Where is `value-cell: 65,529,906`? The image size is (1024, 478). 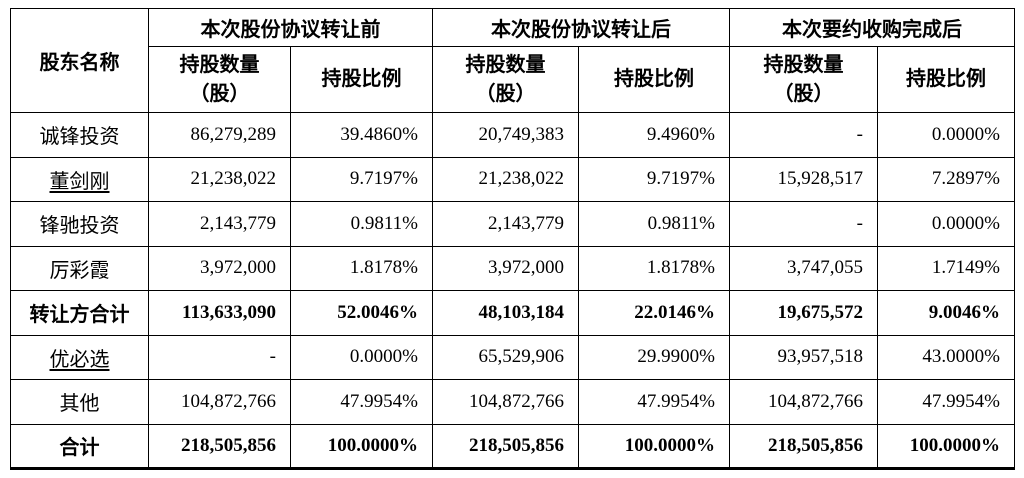
value-cell: 65,529,906 is located at coordinates (505, 357).